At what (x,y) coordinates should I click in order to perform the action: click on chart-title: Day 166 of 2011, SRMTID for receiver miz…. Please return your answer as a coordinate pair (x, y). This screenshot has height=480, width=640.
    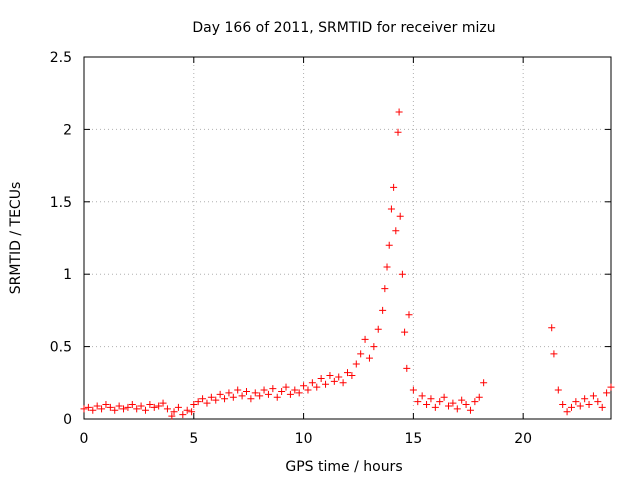
    Looking at the image, I should click on (343, 28).